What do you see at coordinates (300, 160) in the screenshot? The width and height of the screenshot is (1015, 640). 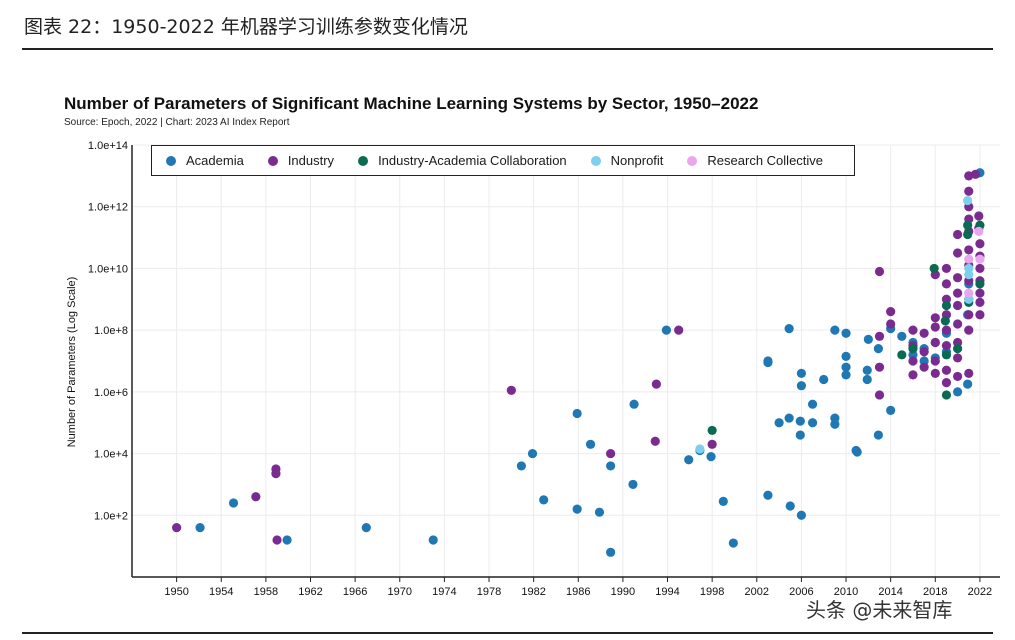 I see `legend-item-industry: Industry` at bounding box center [300, 160].